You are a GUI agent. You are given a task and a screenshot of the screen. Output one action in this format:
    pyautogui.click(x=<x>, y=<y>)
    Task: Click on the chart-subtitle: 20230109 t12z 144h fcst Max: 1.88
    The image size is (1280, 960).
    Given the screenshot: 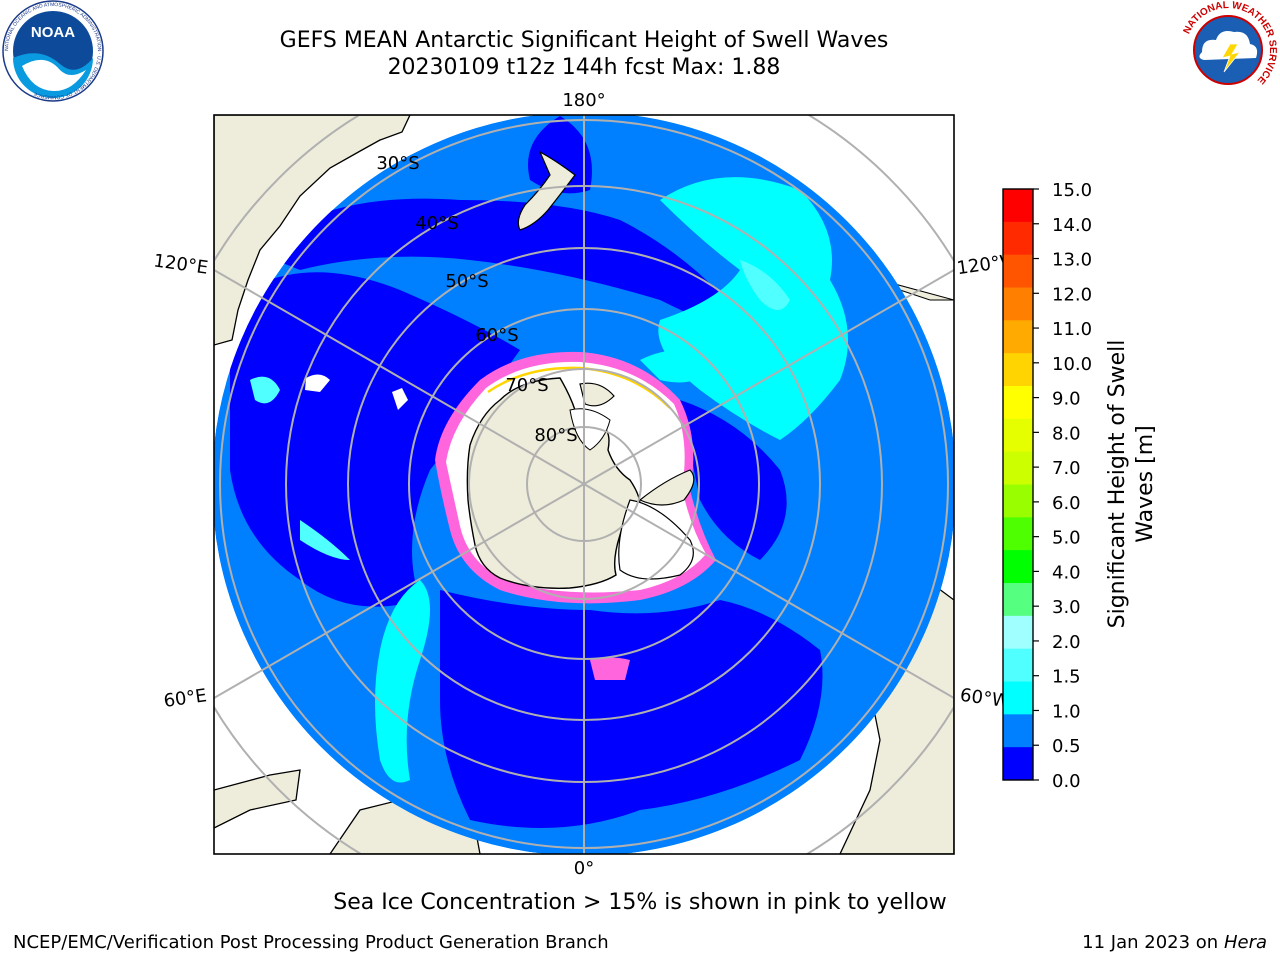 What is the action you would take?
    pyautogui.click(x=584, y=67)
    